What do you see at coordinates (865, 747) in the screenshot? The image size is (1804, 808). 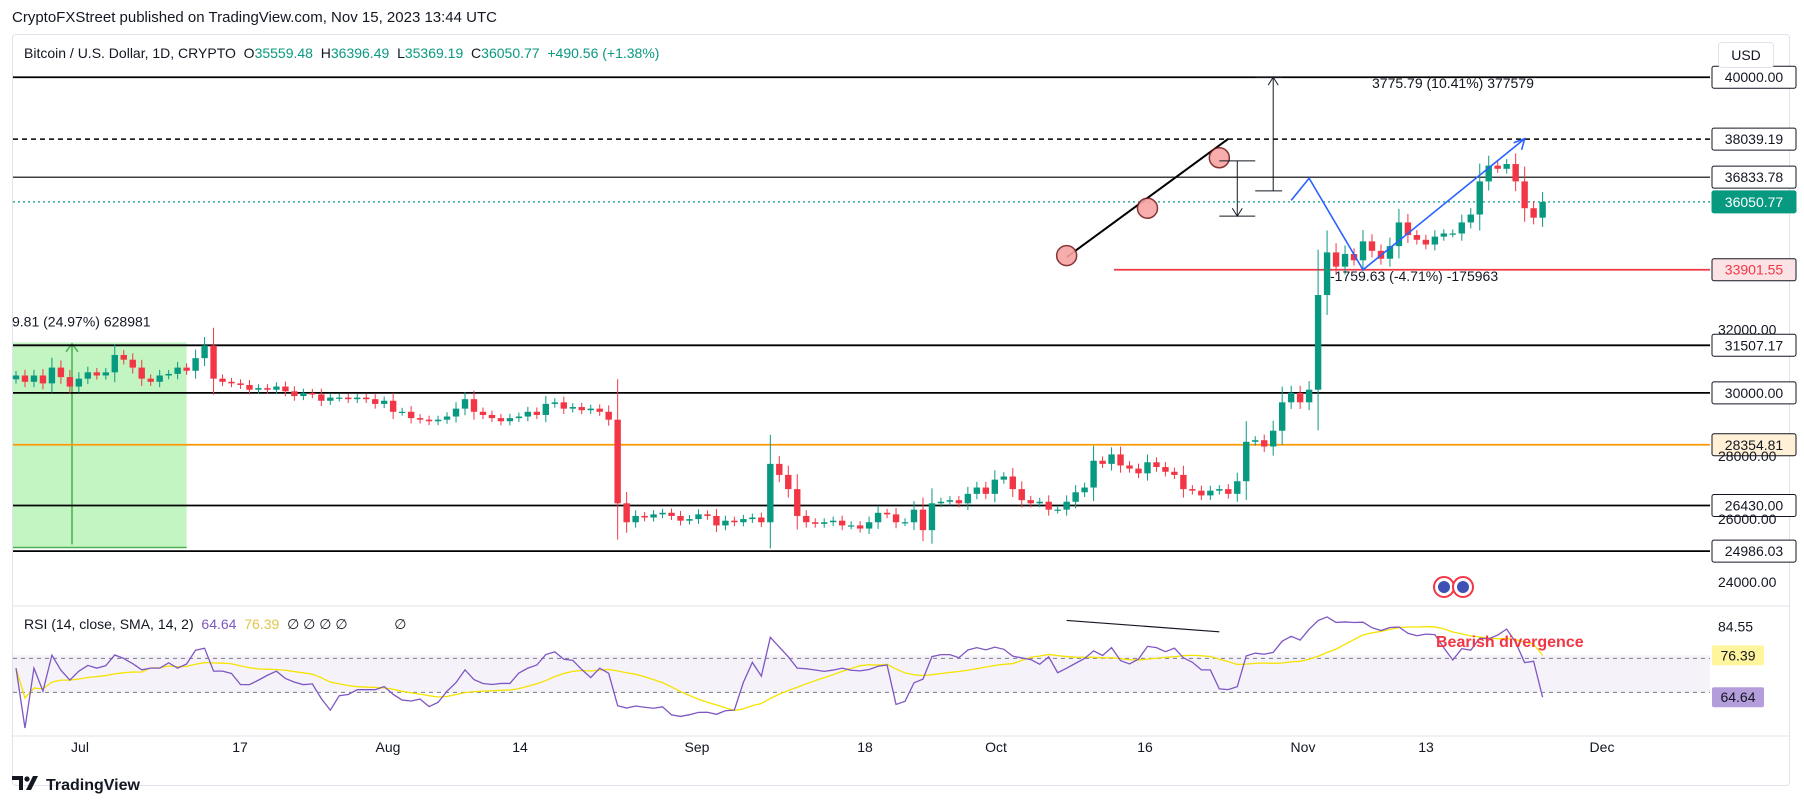 I see `time-tick-label: 18` at bounding box center [865, 747].